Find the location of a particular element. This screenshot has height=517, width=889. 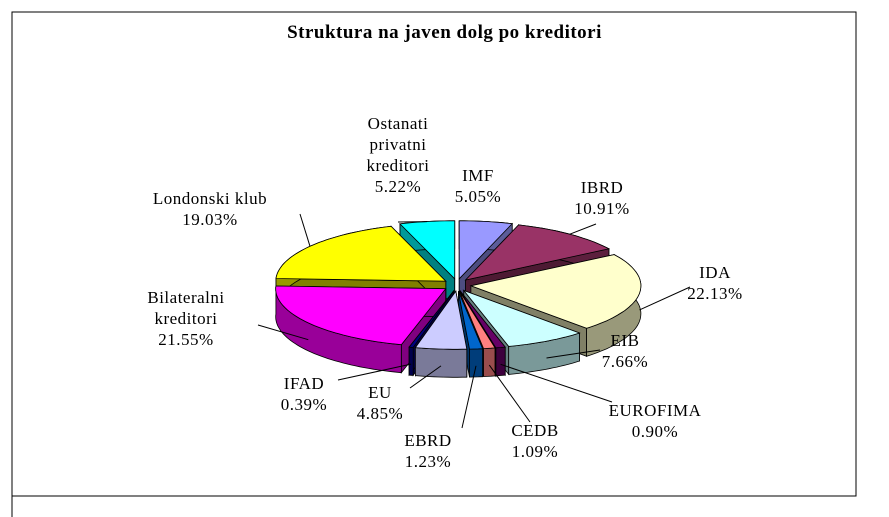

slice-label: Bilateralni kreditori is located at coordinates (186, 308).